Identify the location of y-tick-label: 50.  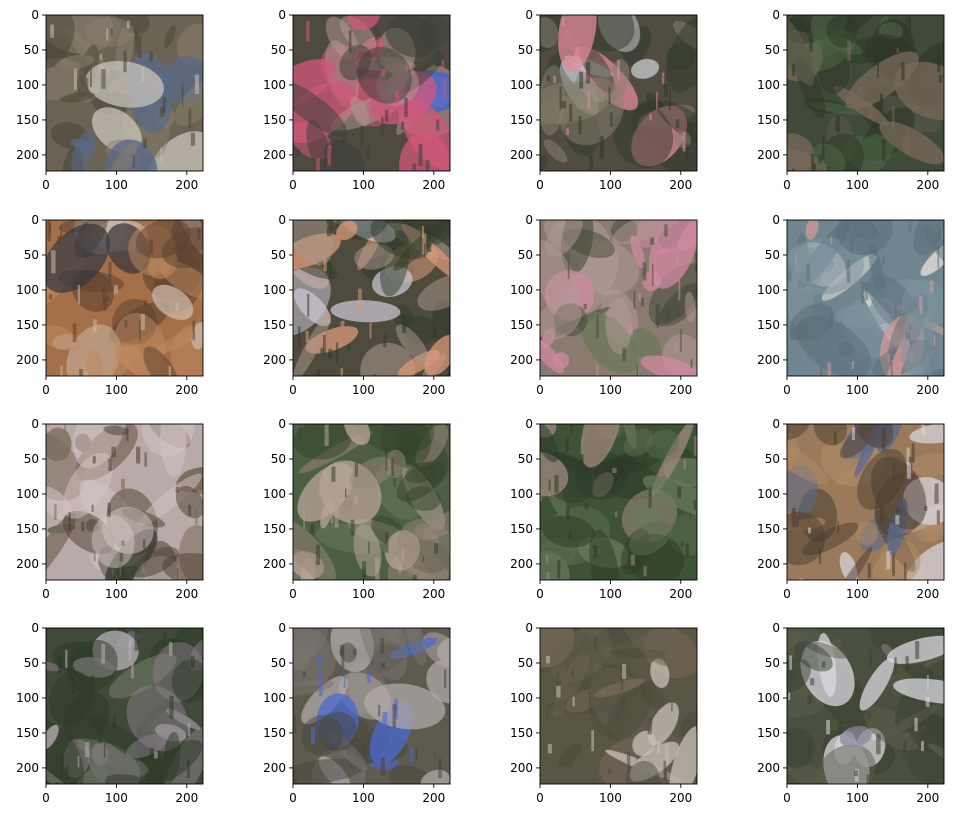
(31, 255).